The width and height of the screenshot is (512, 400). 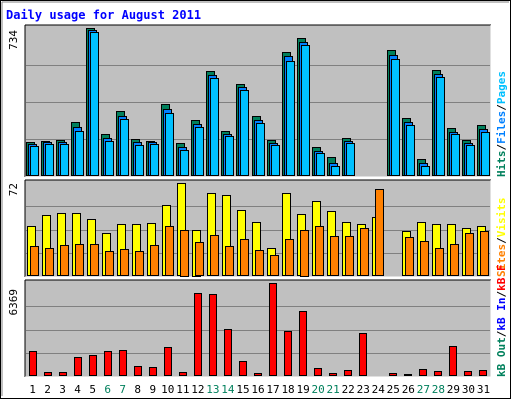 What do you see at coordinates (13, 40) in the screenshot?
I see `y-axis-max-label: 734` at bounding box center [13, 40].